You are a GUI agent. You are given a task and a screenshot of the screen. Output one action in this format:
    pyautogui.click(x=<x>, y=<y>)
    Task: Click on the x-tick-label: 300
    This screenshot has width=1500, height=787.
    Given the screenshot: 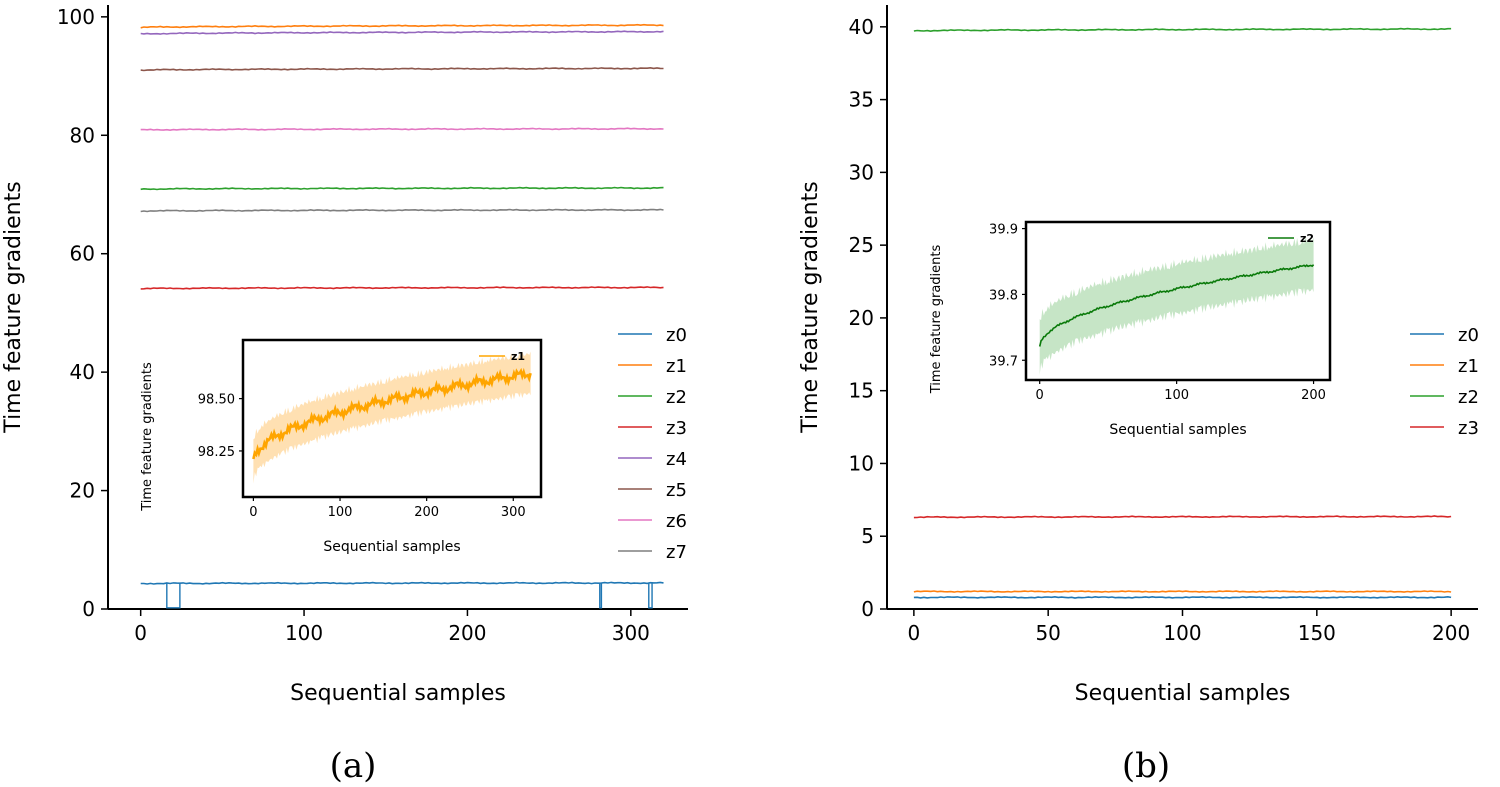 What is the action you would take?
    pyautogui.click(x=631, y=633)
    